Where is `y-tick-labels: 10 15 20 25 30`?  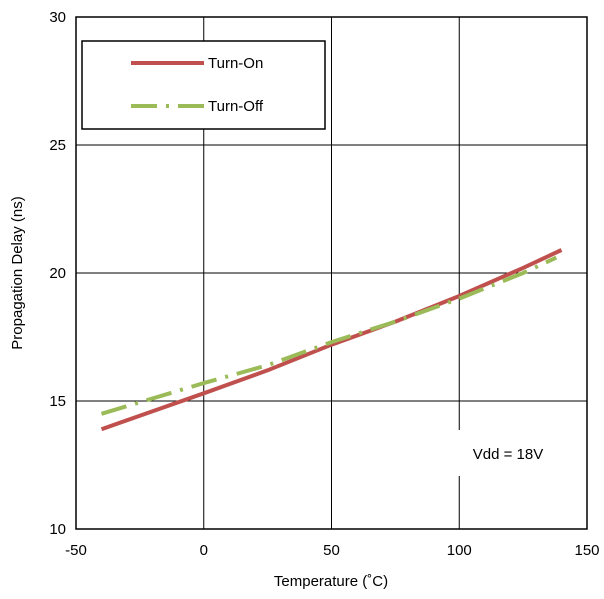 y-tick-labels: 10 15 20 25 30 is located at coordinates (57, 273).